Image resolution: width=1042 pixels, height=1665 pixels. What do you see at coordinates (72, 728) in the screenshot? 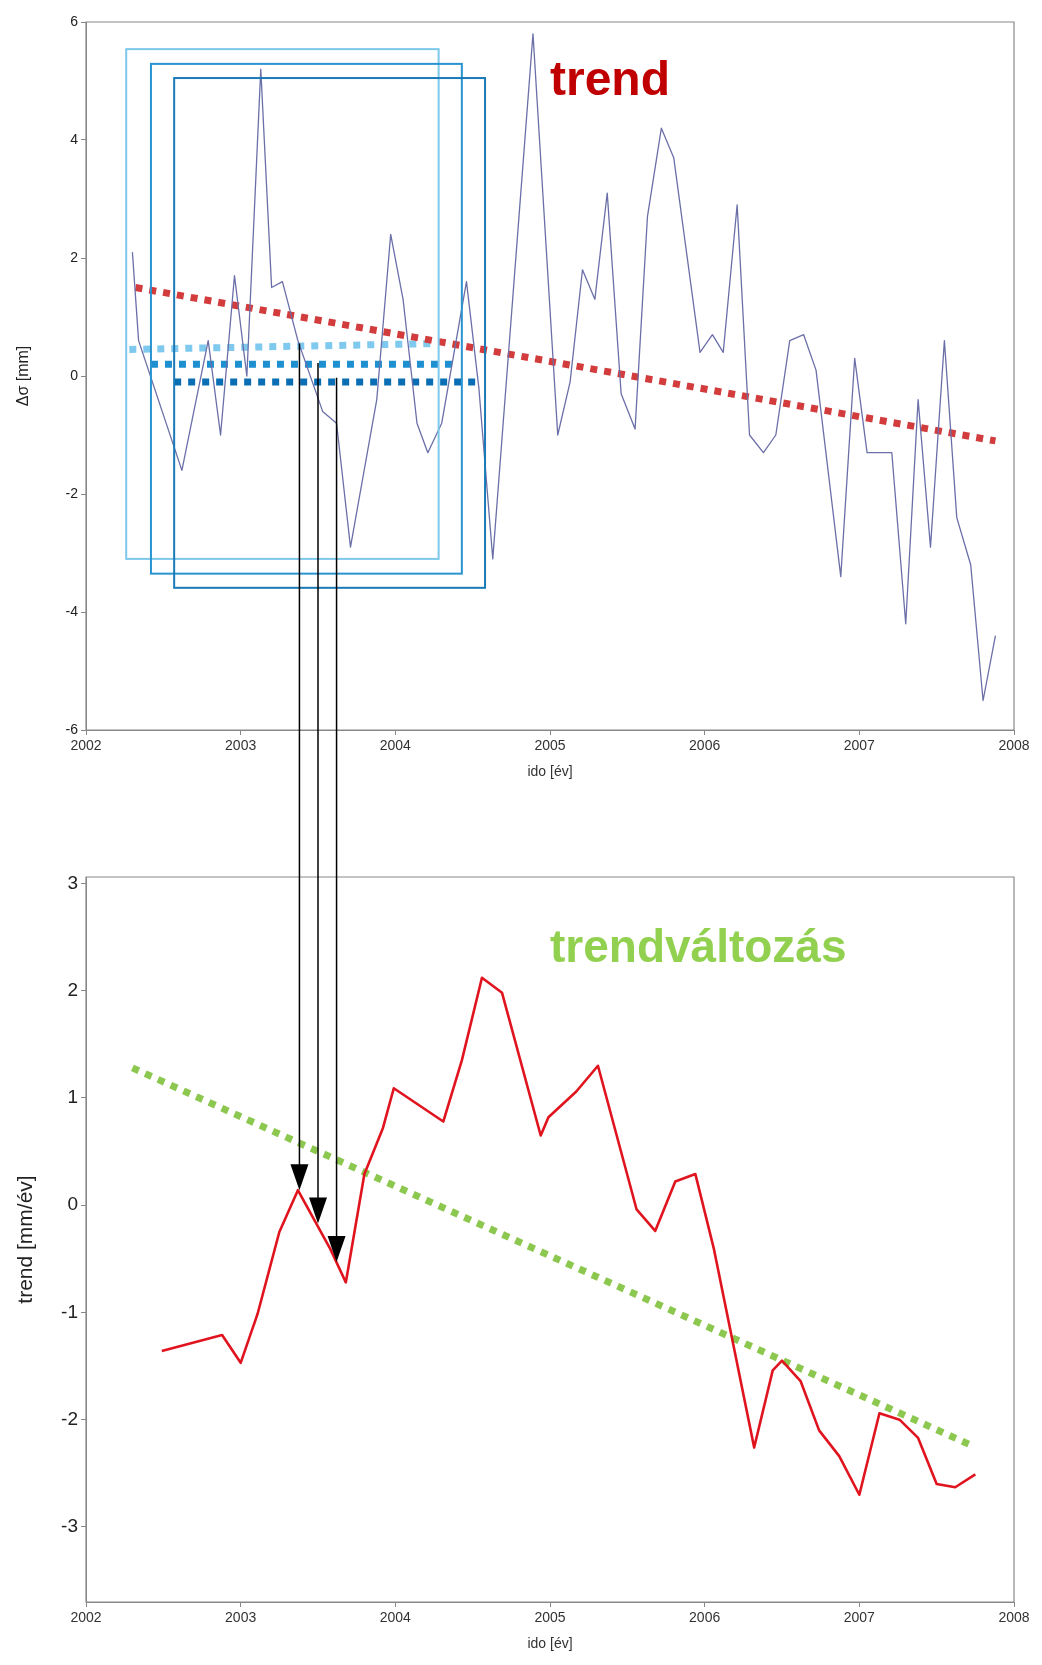
I see `y-tick-label: -6` at bounding box center [72, 728].